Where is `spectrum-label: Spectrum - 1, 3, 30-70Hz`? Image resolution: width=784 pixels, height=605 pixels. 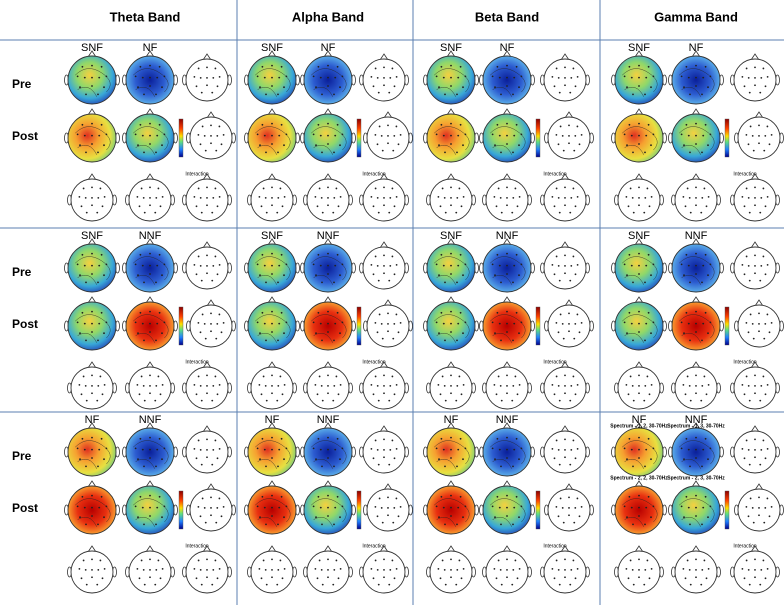
spectrum-label: Spectrum - 1, 3, 30-70Hz is located at coordinates (696, 426).